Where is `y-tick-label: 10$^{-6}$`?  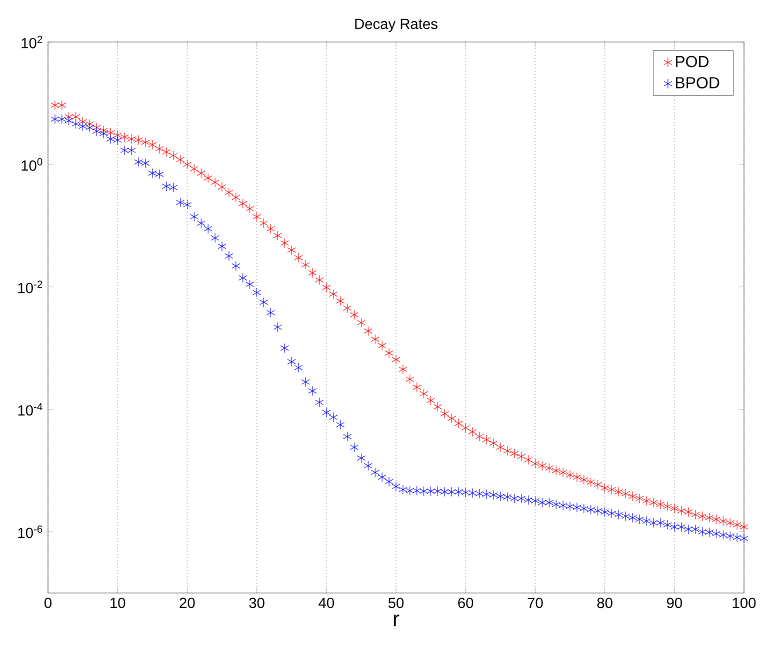 y-tick-label: 10$^{-6}$ is located at coordinates (30, 531).